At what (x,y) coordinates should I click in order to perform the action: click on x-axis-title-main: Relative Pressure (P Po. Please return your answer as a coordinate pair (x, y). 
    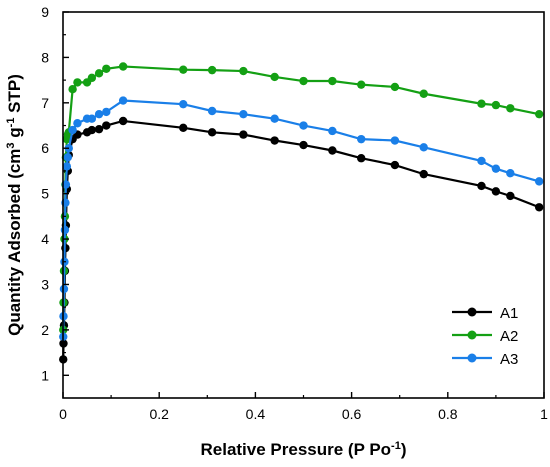
    Looking at the image, I should click on (295, 449).